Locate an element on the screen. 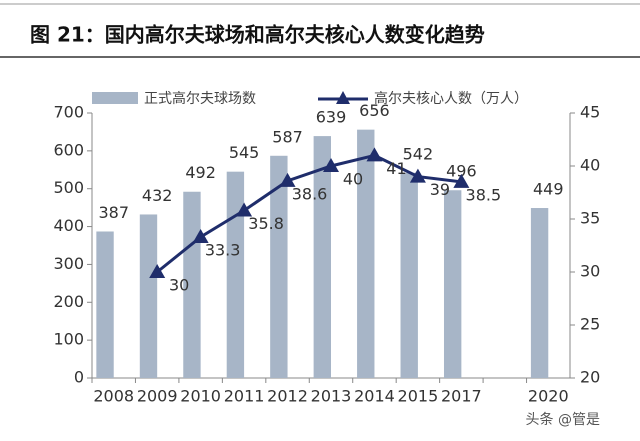 This screenshot has height=441, width=640. bar-value-label: 545 is located at coordinates (244, 152).